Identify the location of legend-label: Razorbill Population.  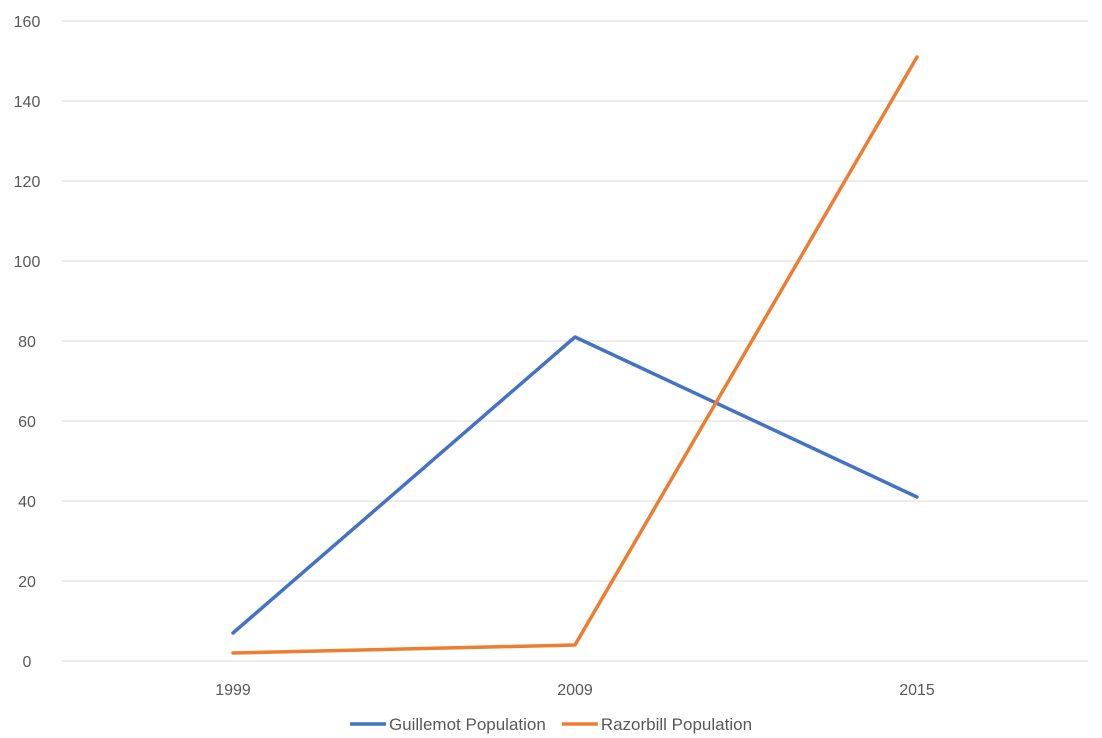
(676, 724).